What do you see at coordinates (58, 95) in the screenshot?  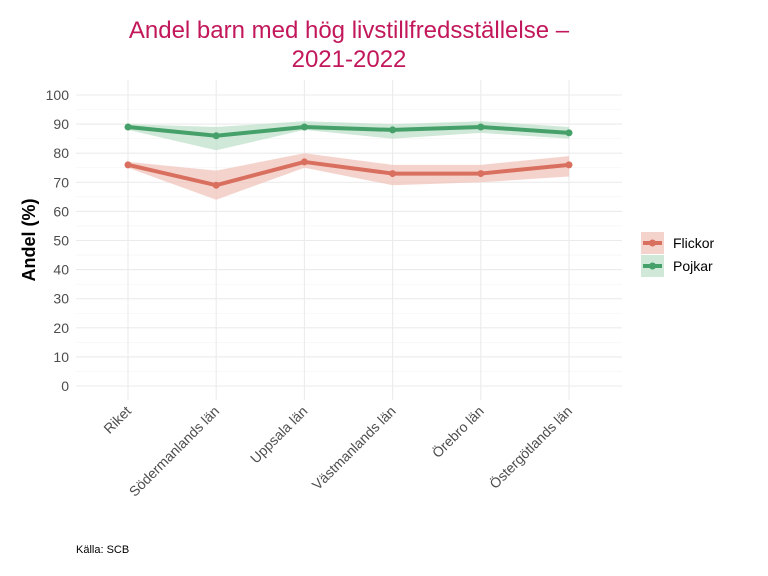 I see `y-tick-label: 100` at bounding box center [58, 95].